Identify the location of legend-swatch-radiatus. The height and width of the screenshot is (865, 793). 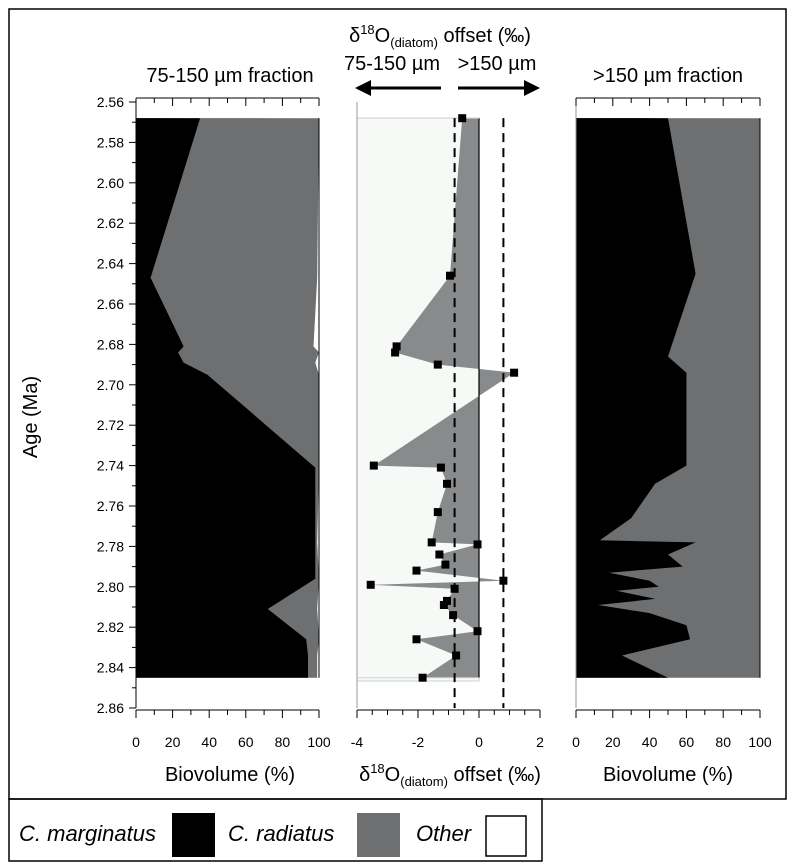
(378, 835).